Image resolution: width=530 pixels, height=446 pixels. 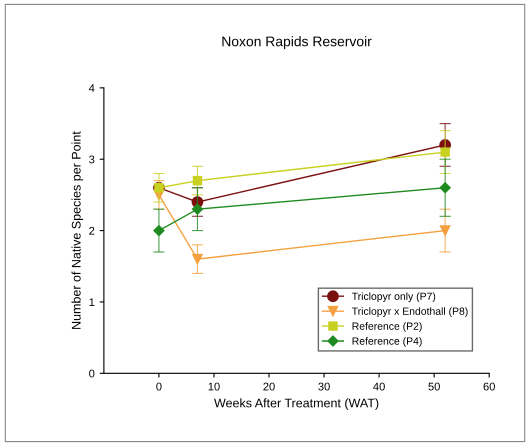 What do you see at coordinates (387, 327) in the screenshot?
I see `legend-label: Reference (P2)` at bounding box center [387, 327].